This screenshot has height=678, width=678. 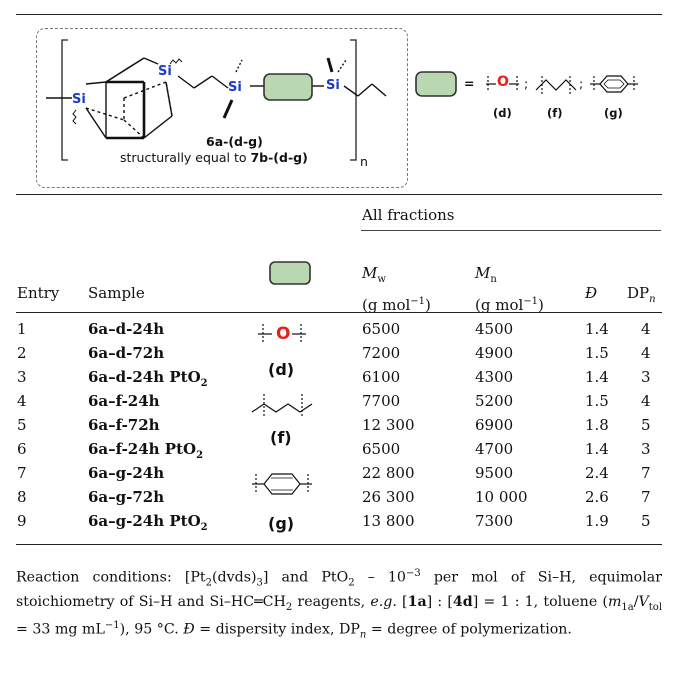 I want to click on header-bottom-rule, so click(x=339, y=312).